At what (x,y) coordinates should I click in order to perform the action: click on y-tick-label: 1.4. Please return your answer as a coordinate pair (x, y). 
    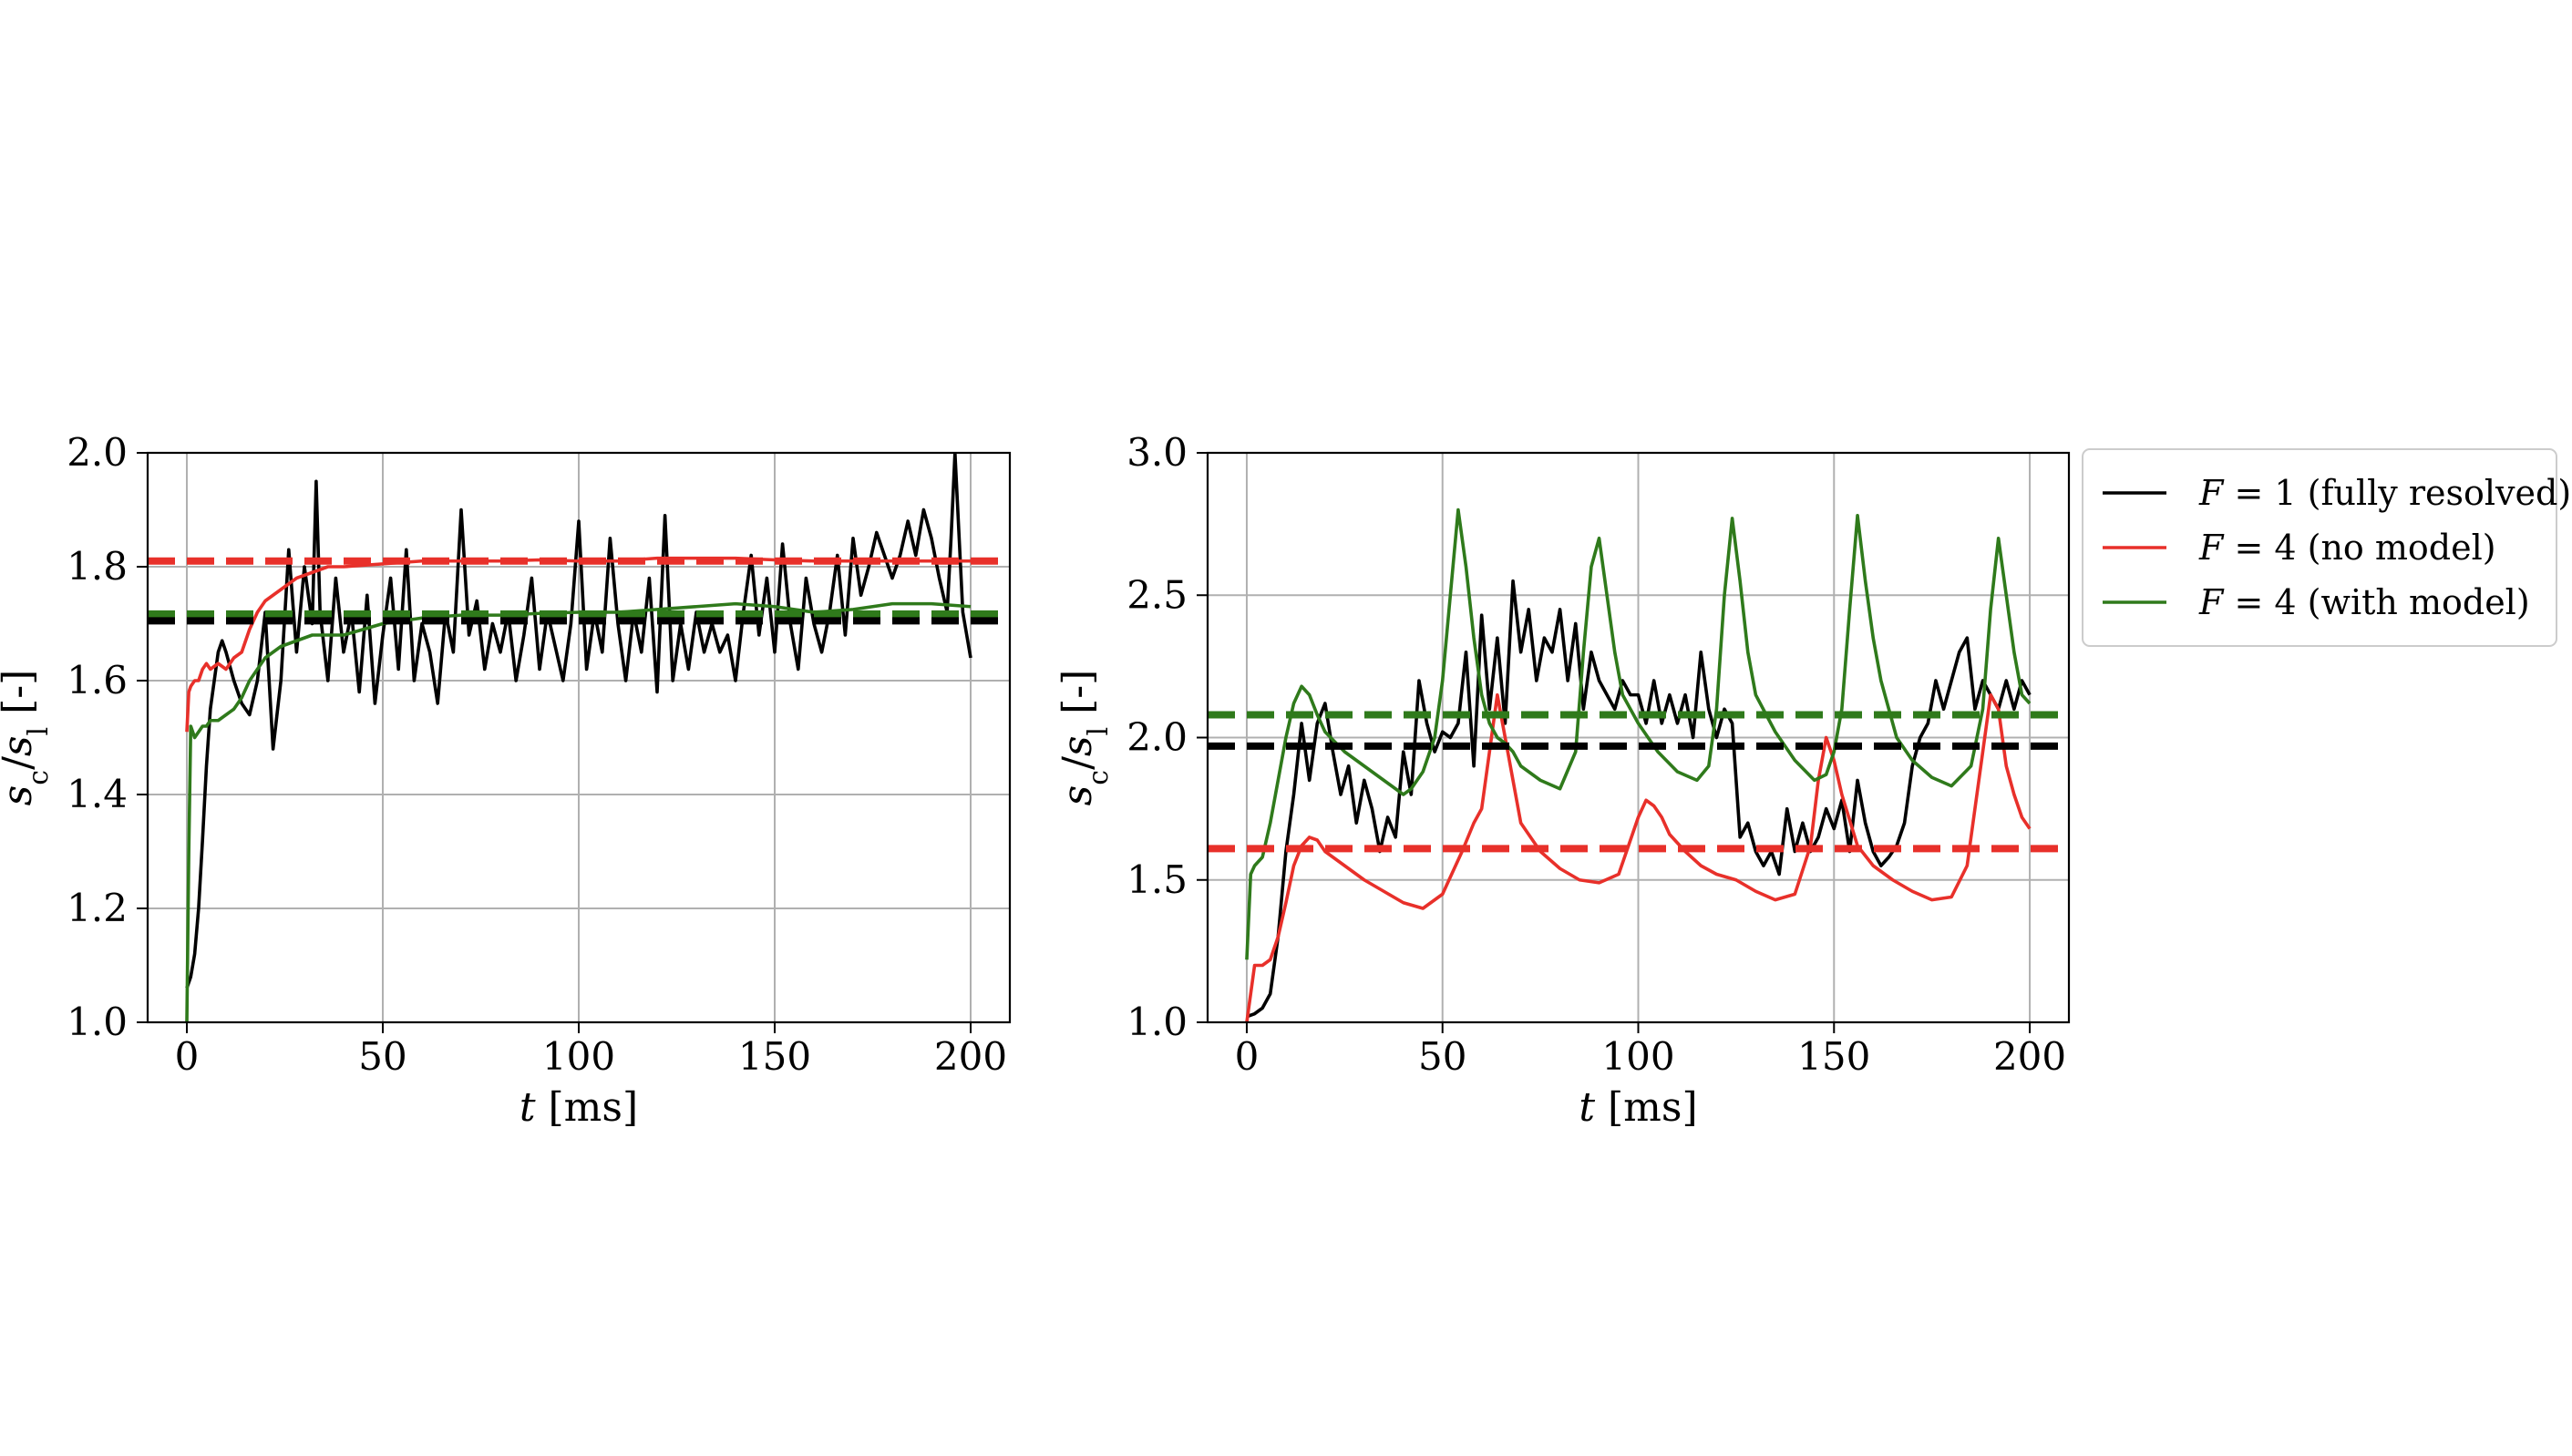
    Looking at the image, I should click on (97, 794).